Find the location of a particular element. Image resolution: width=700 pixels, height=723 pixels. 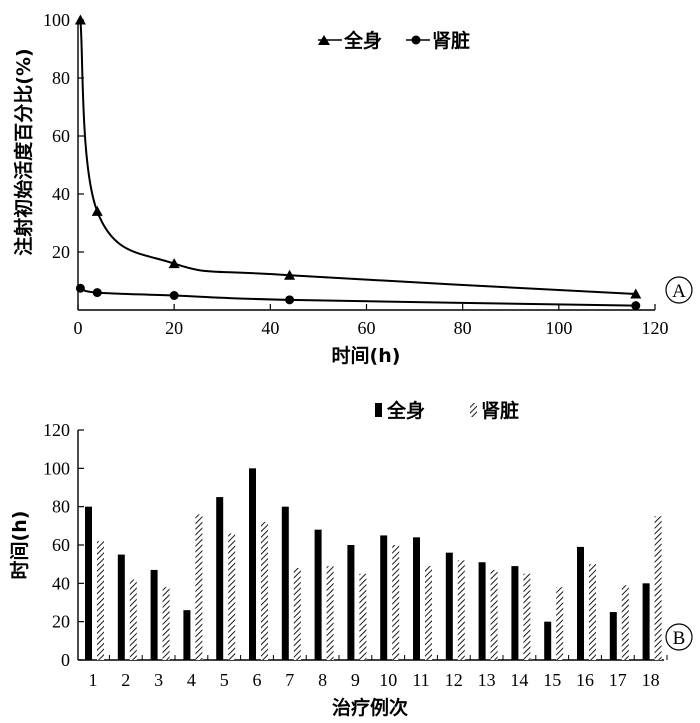

chart-a-y-label: 注射初始活度百分比(%) is located at coordinates (23, 151).